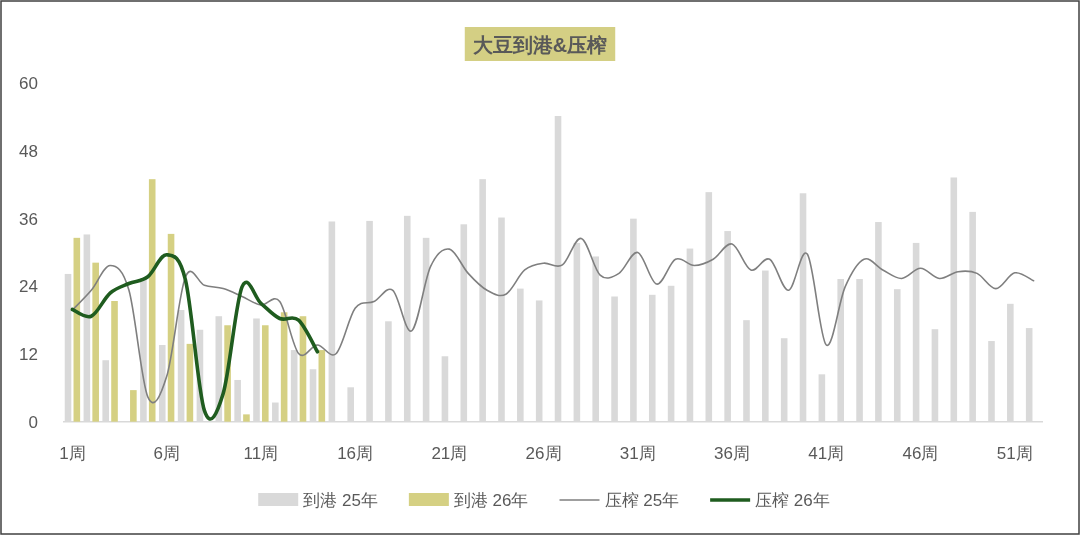  I want to click on legend-label: 到港 25年, so click(340, 500).